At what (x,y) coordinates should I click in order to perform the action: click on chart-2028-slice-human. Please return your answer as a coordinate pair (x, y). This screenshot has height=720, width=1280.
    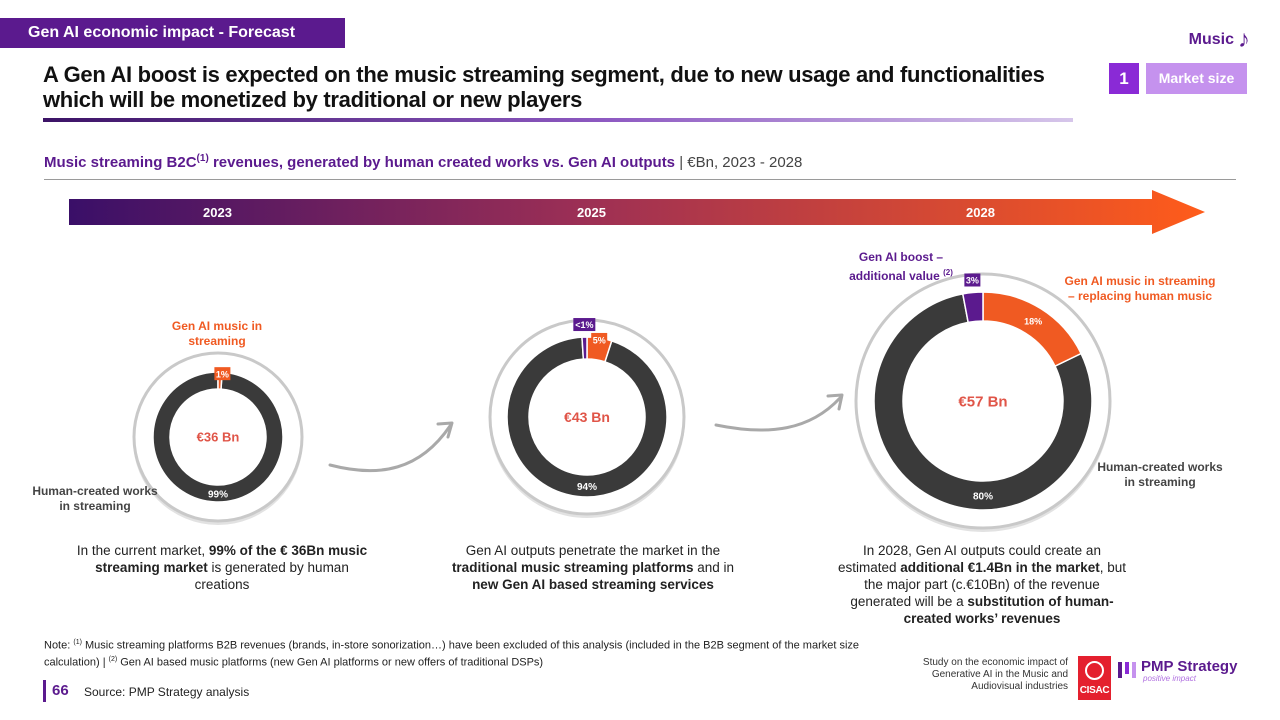
    Looking at the image, I should click on (983, 402).